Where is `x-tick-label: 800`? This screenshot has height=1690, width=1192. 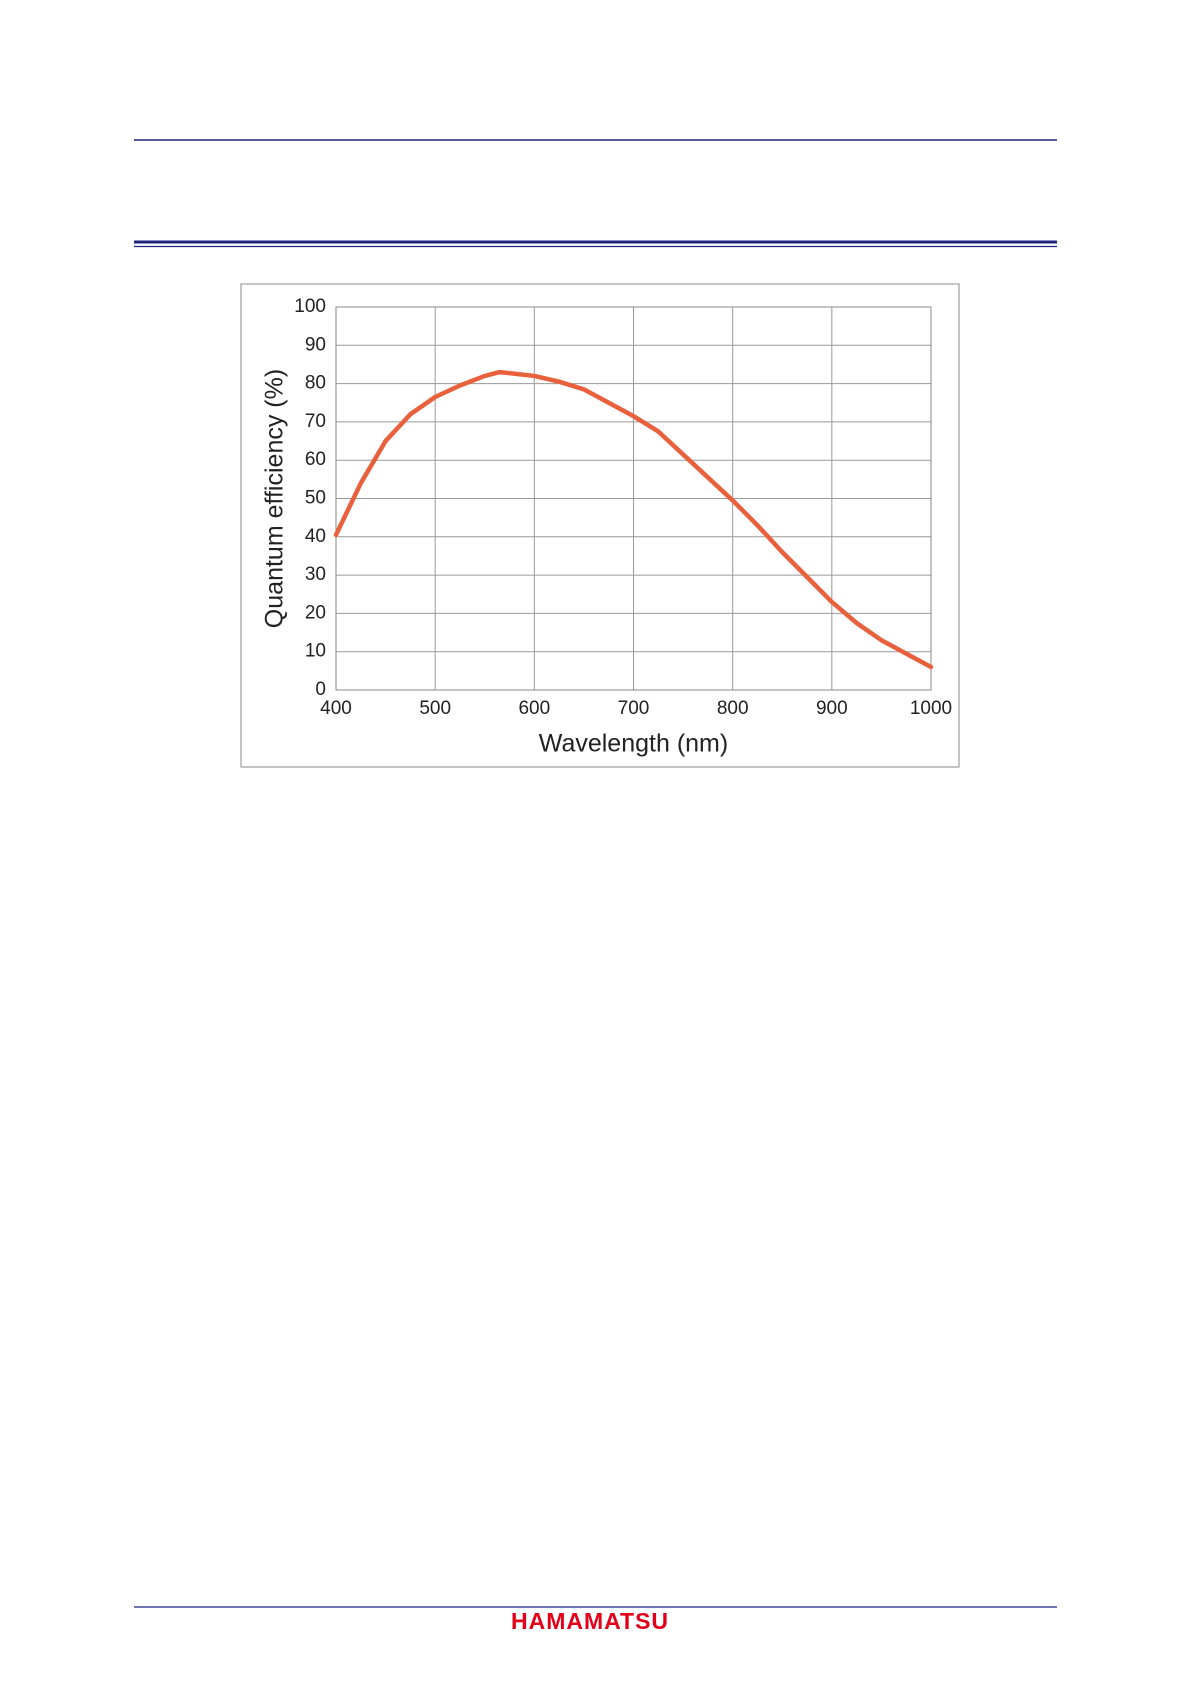
x-tick-label: 800 is located at coordinates (733, 708).